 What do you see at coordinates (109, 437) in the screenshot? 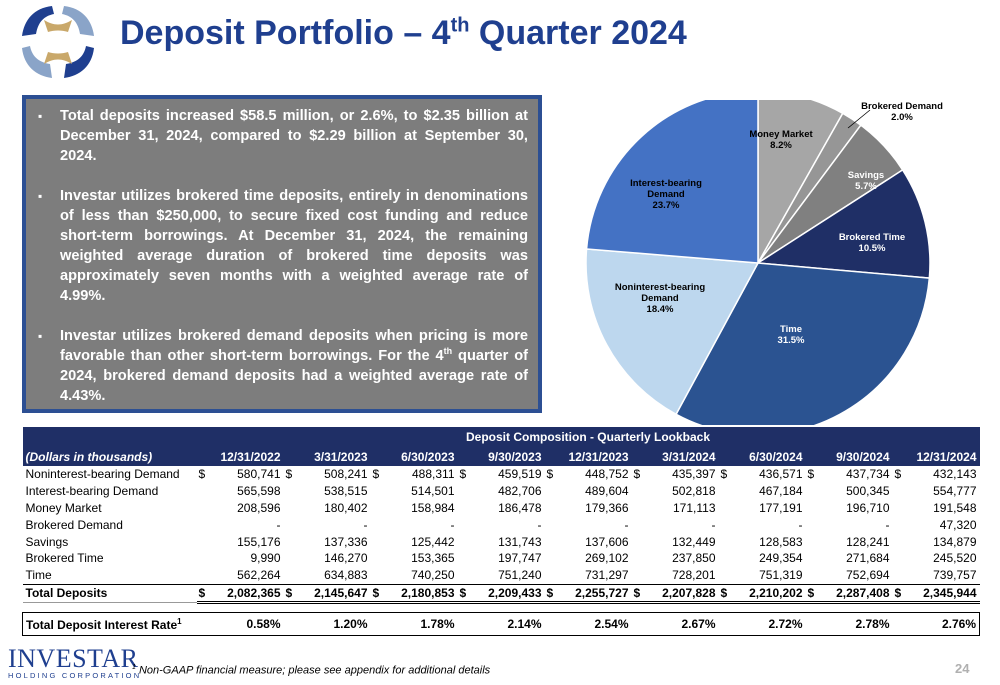
I see `table-cell` at bounding box center [109, 437].